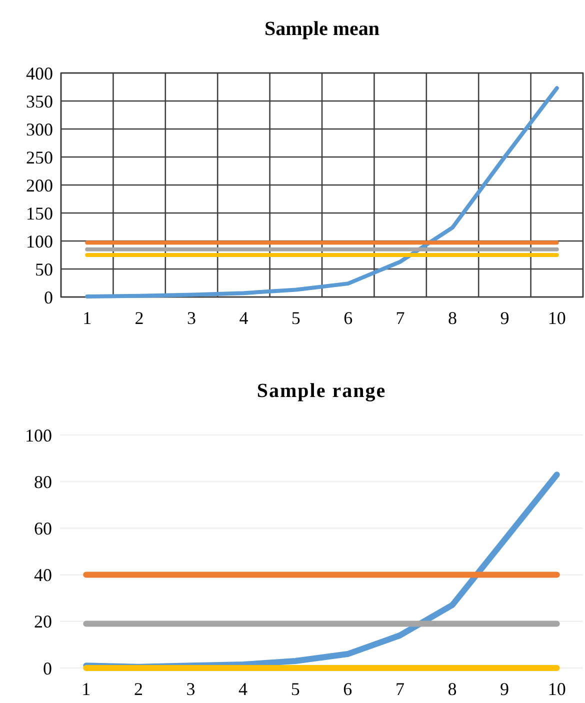  Describe the element at coordinates (39, 185) in the screenshot. I see `y-tick-label: 200` at that location.